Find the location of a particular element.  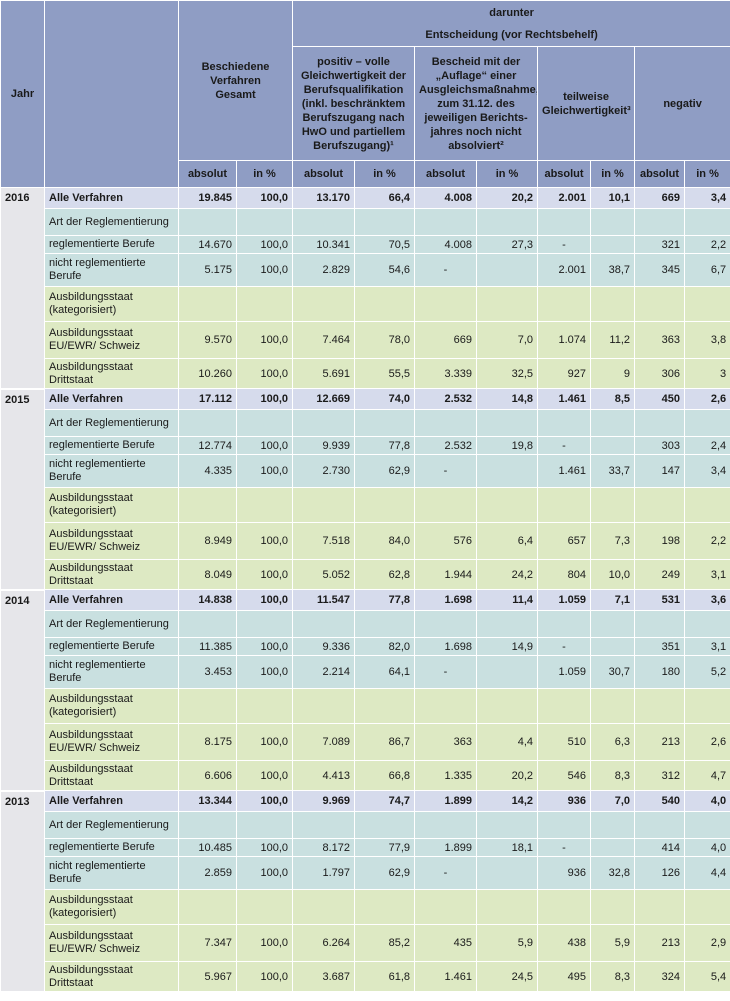

value-cell: 6.264 is located at coordinates (324, 943).